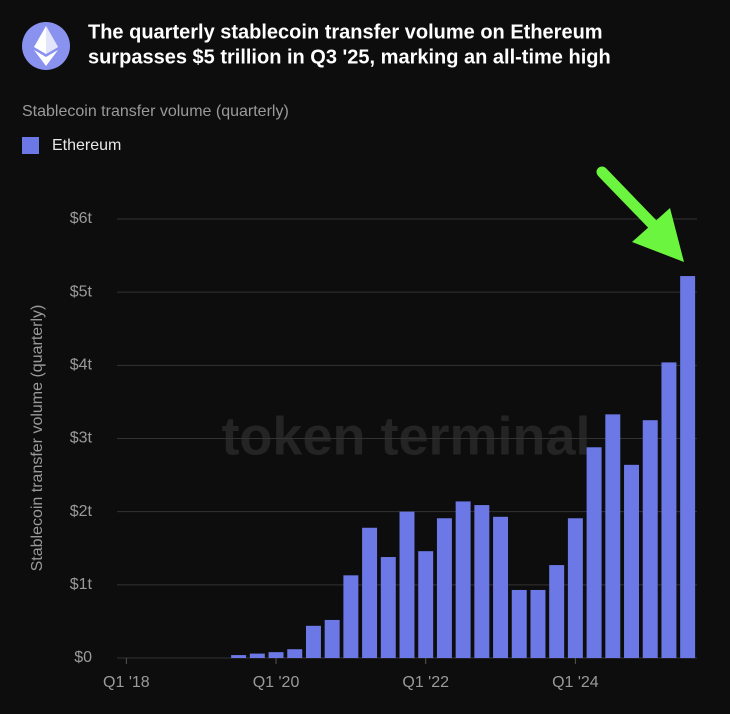 The height and width of the screenshot is (714, 730). Describe the element at coordinates (425, 682) in the screenshot. I see `x-tick-label: Q1 '22` at that location.